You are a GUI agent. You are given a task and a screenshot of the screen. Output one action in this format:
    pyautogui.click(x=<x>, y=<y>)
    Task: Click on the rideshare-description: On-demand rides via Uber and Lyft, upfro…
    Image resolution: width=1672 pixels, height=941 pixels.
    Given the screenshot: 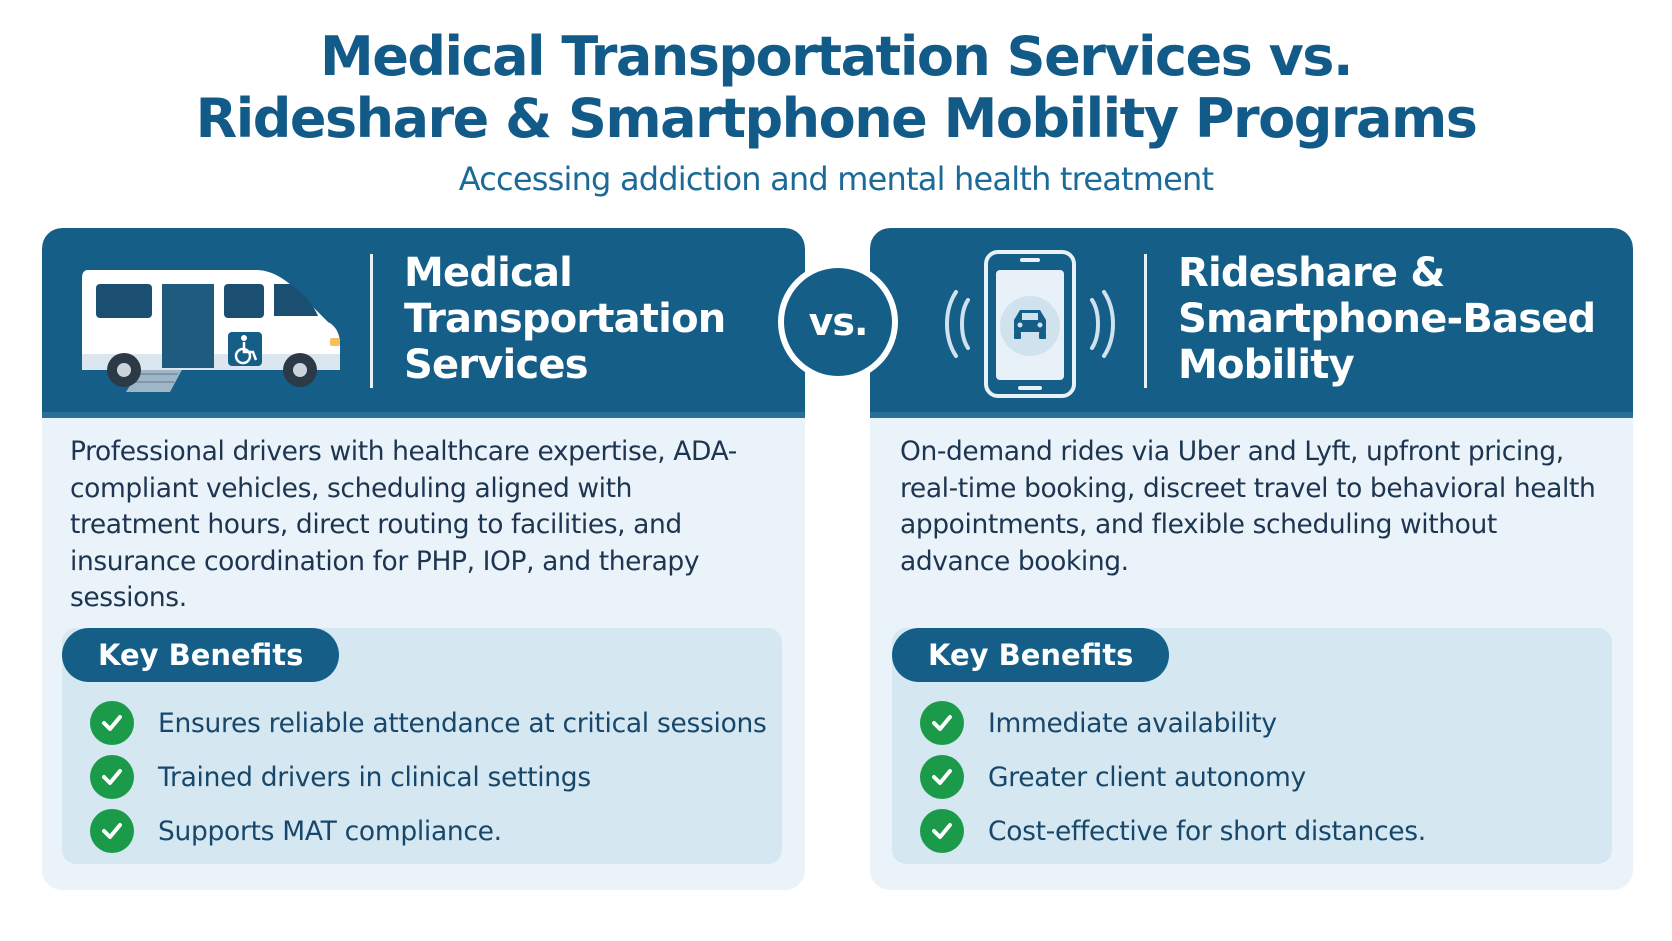 What is the action you would take?
    pyautogui.click(x=1248, y=506)
    